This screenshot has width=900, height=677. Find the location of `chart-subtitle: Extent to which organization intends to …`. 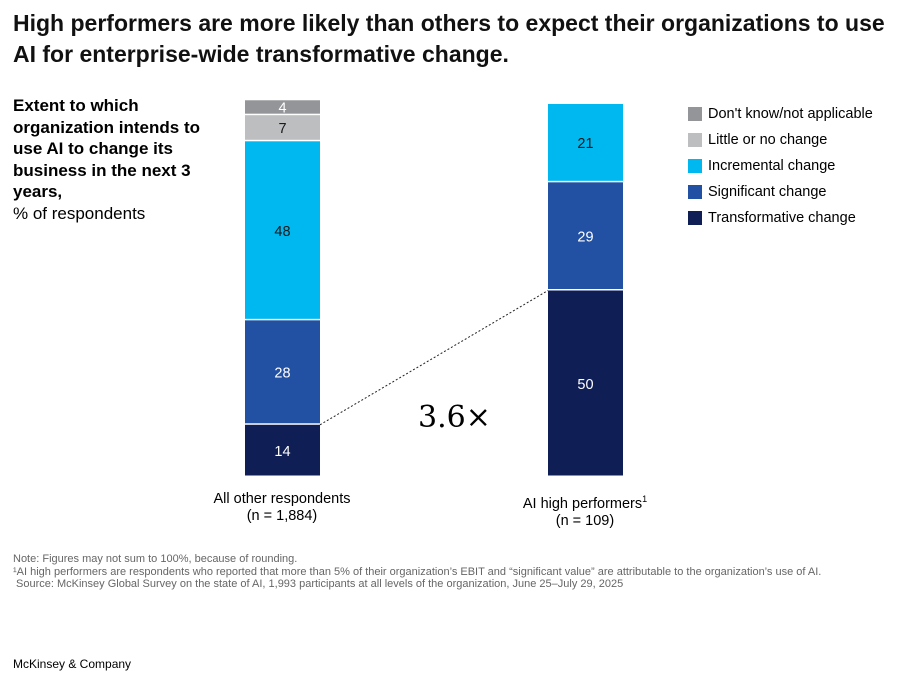

chart-subtitle: Extent to which organization intends to … is located at coordinates (113, 159).